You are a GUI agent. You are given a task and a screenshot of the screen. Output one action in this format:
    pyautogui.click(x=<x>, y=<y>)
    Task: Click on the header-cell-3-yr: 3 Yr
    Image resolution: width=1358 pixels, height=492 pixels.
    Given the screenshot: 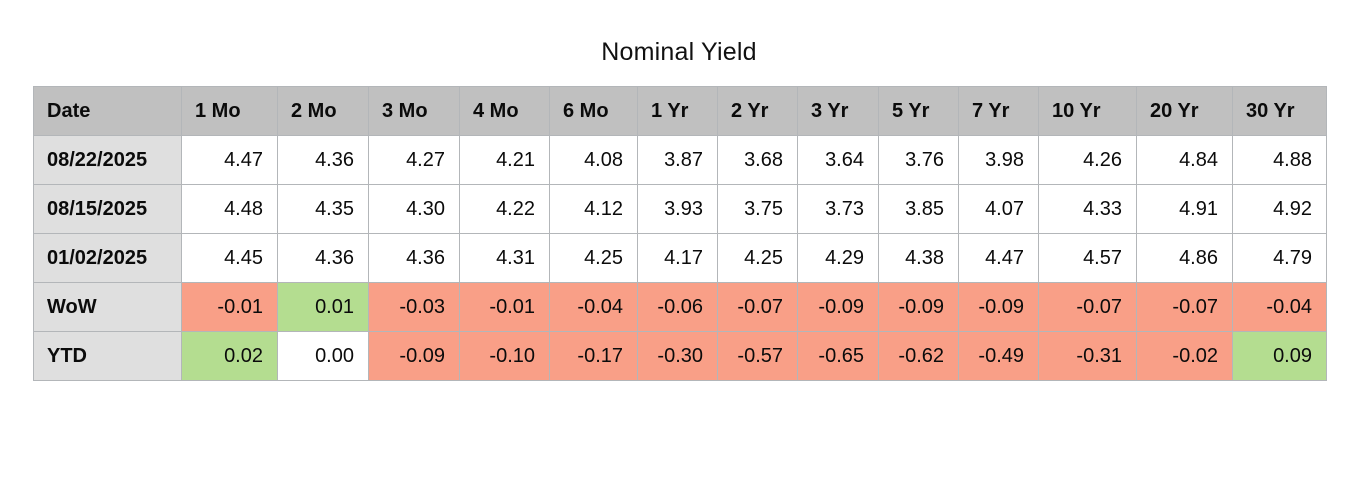 What is the action you would take?
    pyautogui.click(x=838, y=111)
    